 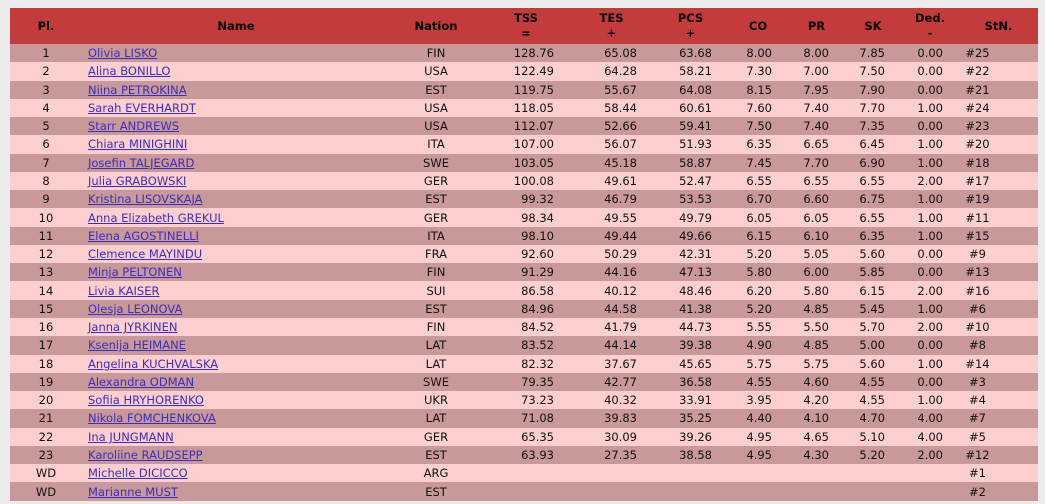 What do you see at coordinates (236, 491) in the screenshot?
I see `name-cell: Marianne MUST` at bounding box center [236, 491].